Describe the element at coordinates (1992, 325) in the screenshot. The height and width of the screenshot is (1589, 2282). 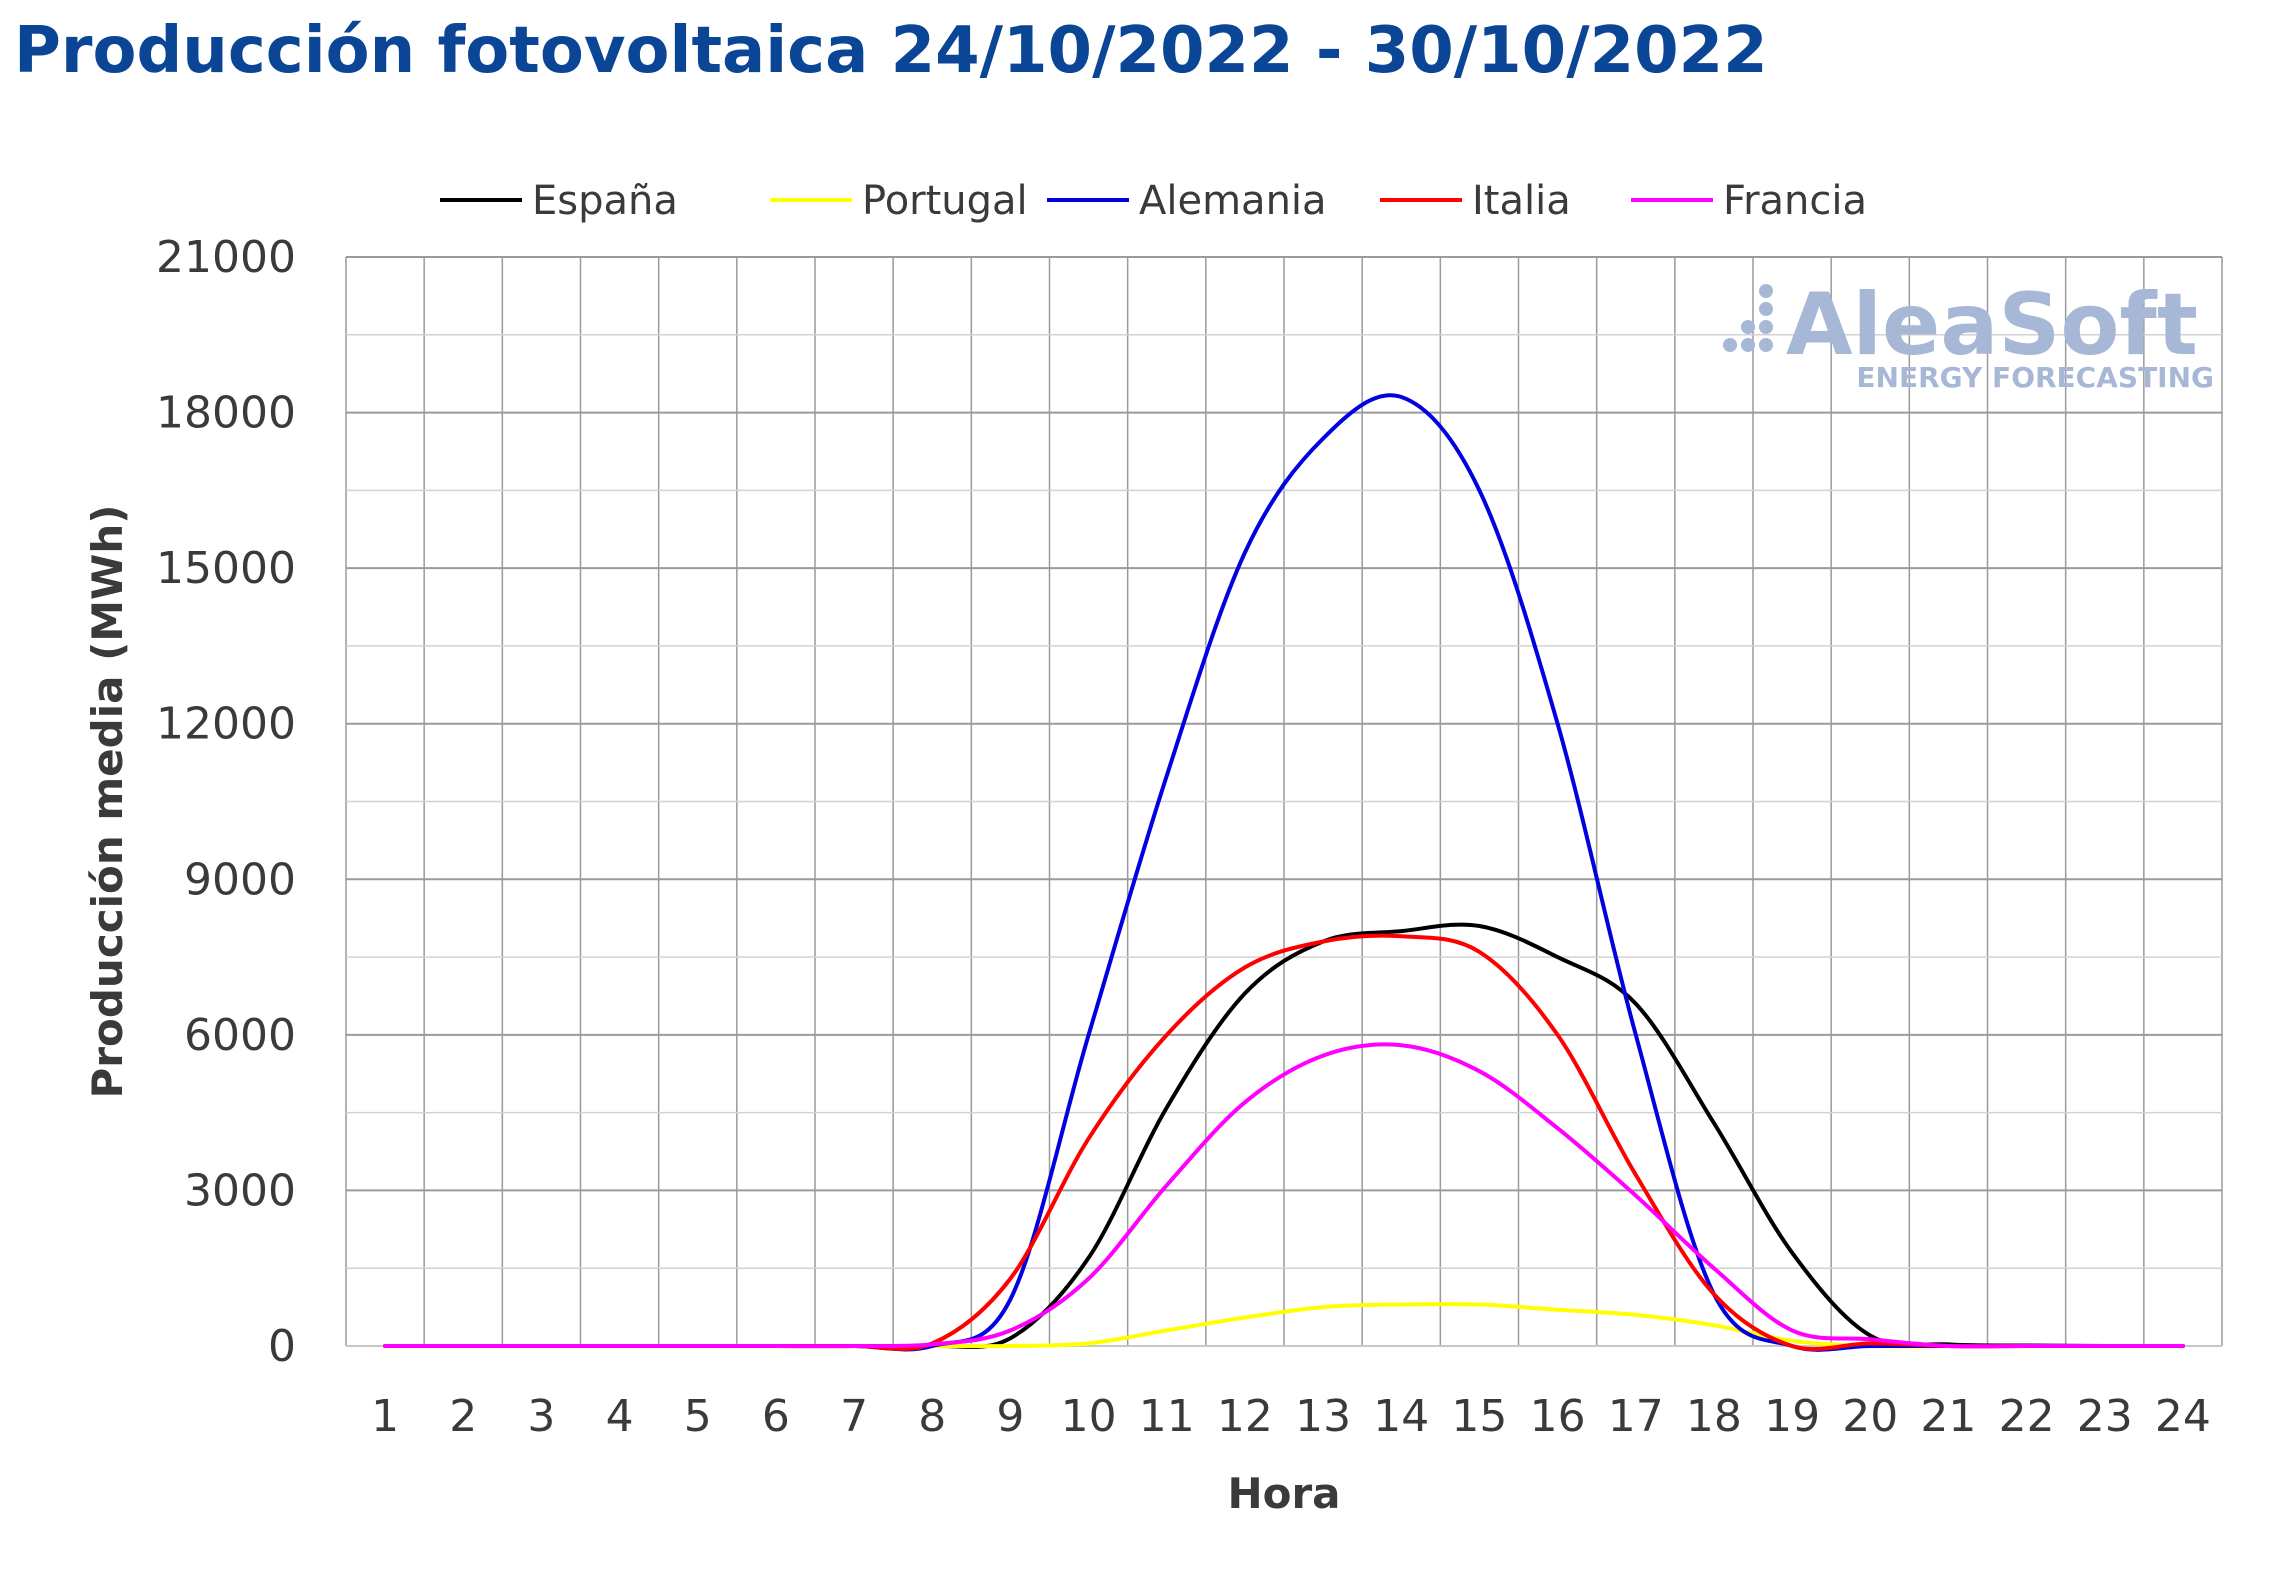
I see `watermark-logo: AleaSoft` at that location.